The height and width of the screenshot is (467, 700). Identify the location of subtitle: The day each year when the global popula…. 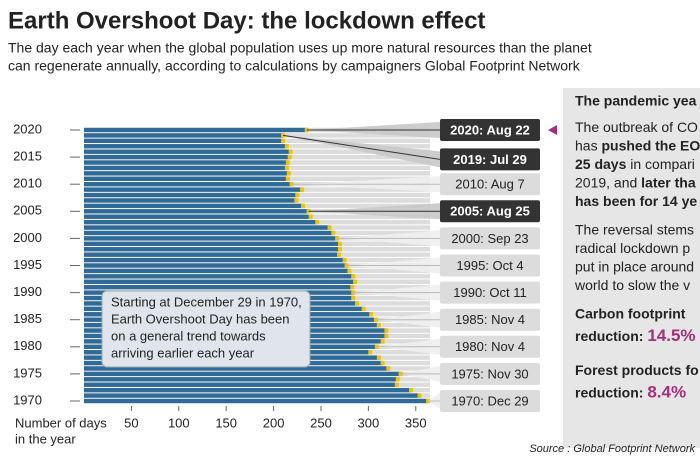
(300, 48).